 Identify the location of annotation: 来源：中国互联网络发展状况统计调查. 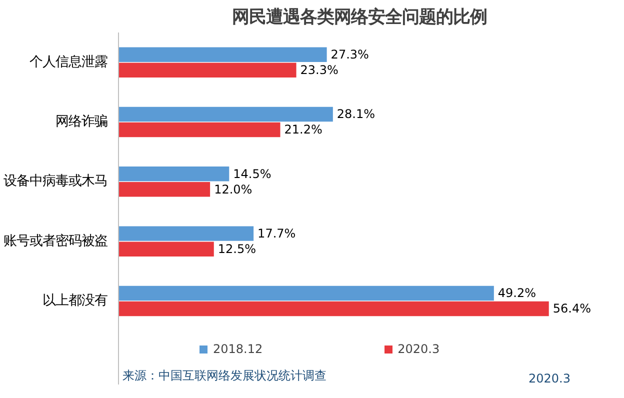
(224, 375).